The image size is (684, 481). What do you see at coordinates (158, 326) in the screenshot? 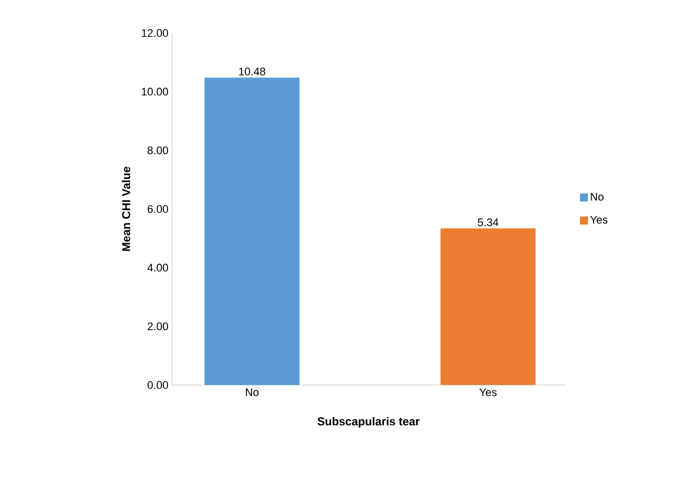
I see `y-tick-label: 2.00` at bounding box center [158, 326].